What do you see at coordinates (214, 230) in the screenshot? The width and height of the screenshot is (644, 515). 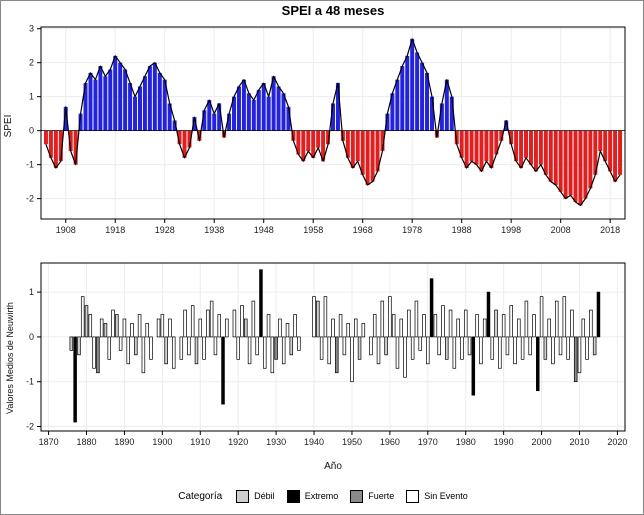 I see `x-tick-label: 1938` at bounding box center [214, 230].